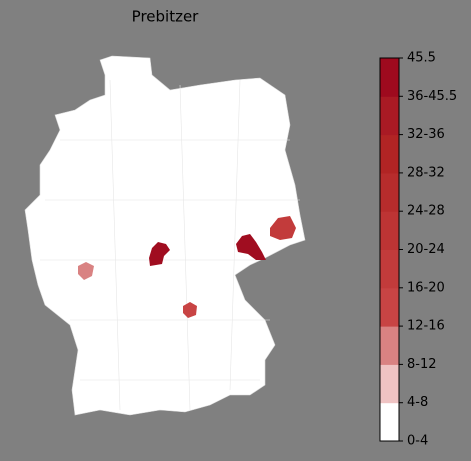  I want to click on colorbar-label: 8-12, so click(422, 364).